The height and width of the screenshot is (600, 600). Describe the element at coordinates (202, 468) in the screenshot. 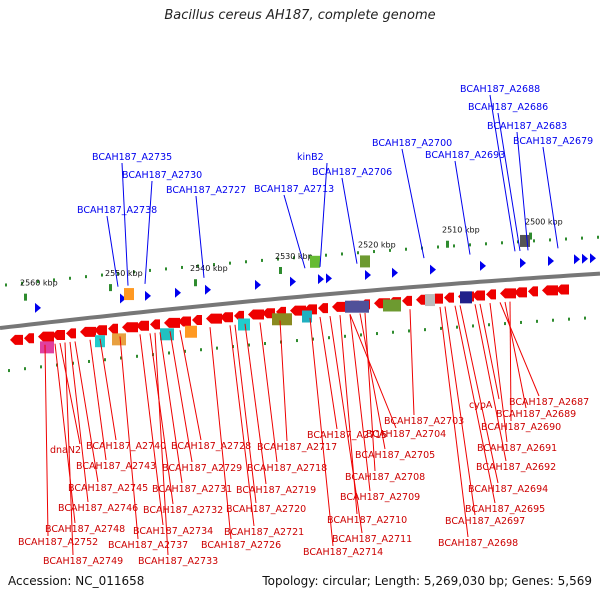

I see `reverse-gene-label: BCAH187_A2729` at that location.